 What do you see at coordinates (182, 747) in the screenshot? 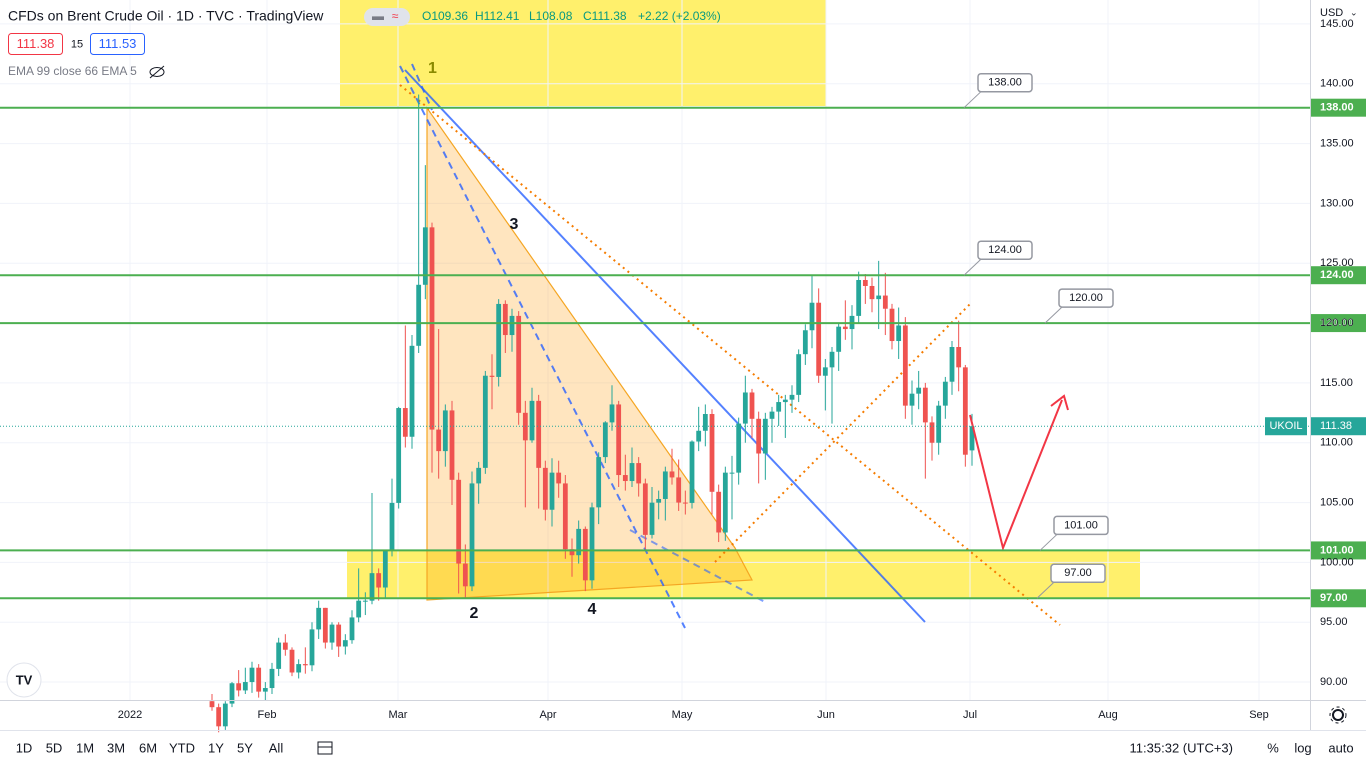
I see `range-button: YTD` at bounding box center [182, 747].